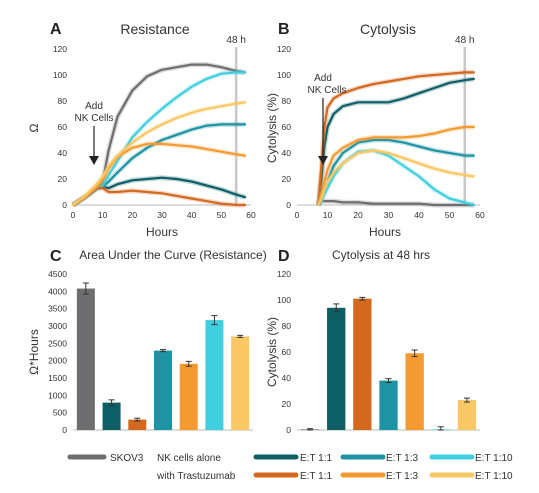 This screenshot has width=539, height=493. Describe the element at coordinates (385, 232) in the screenshot. I see `panel-b-xlabel: Hours` at that location.